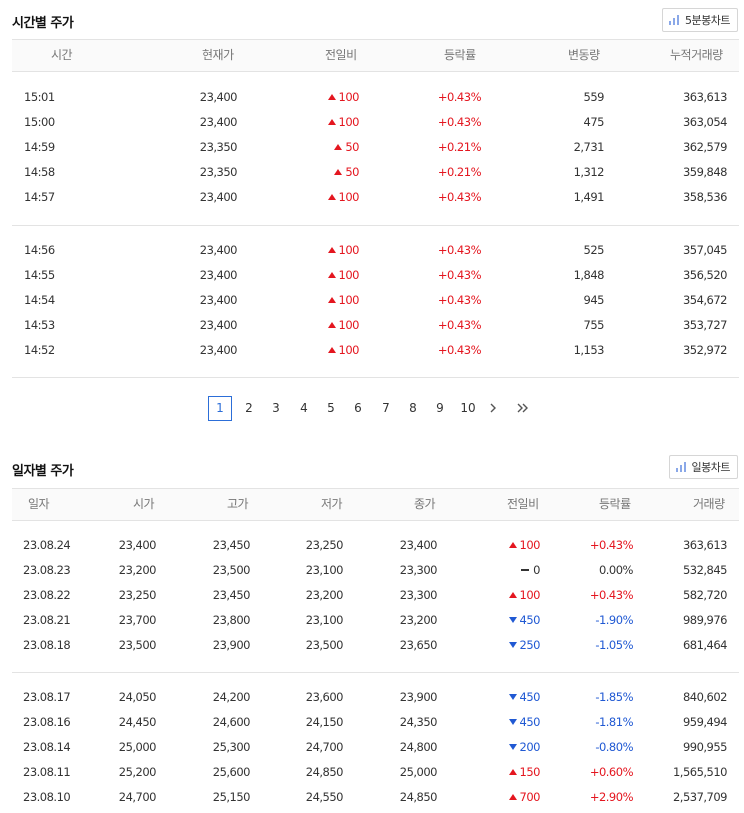 The height and width of the screenshot is (813, 744). Describe the element at coordinates (674, 20) in the screenshot. I see `bar-chart-icon` at that location.